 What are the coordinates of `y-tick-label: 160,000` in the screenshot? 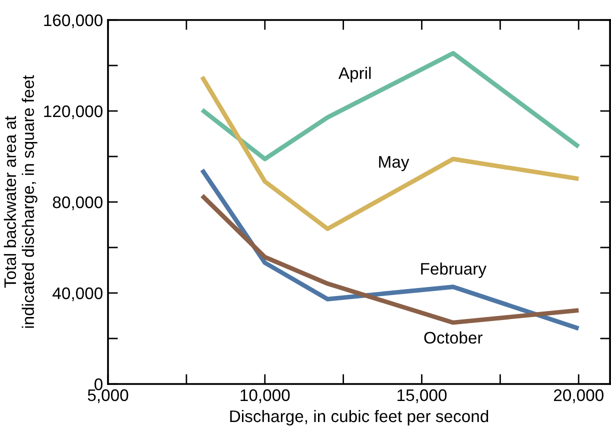 It's located at (73, 21).